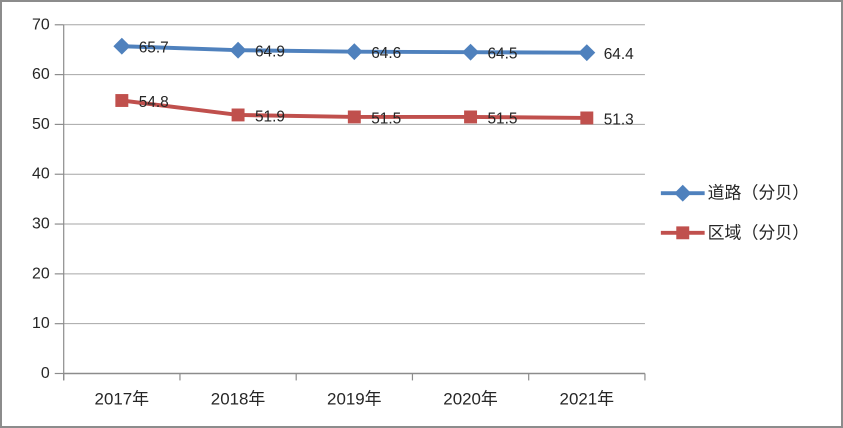 The image size is (843, 428). Describe the element at coordinates (470, 399) in the screenshot. I see `x-axis-label: 2020年` at that location.